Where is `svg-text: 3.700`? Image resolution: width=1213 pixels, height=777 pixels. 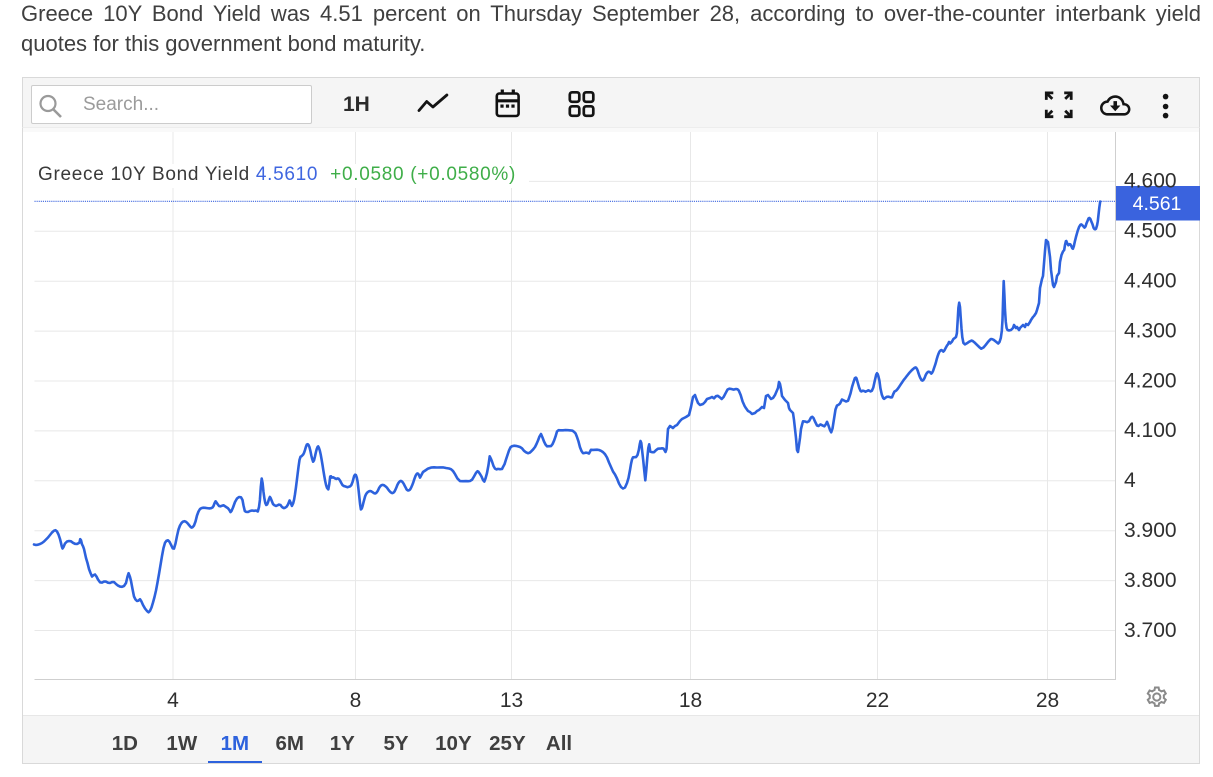
svg-text: 3.700 is located at coordinates (1150, 630).